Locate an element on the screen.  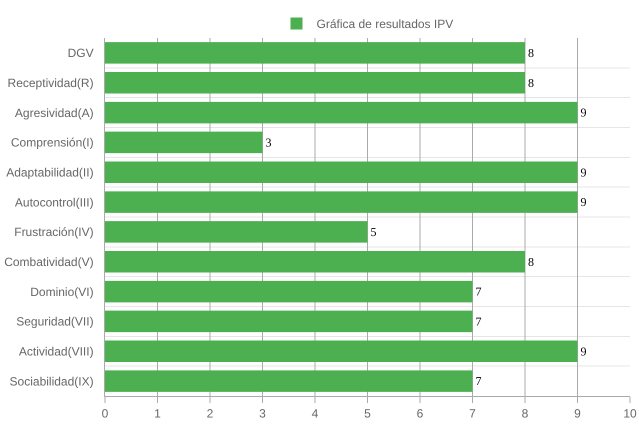
y-tick-label: Receptividad(R) is located at coordinates (51, 83).